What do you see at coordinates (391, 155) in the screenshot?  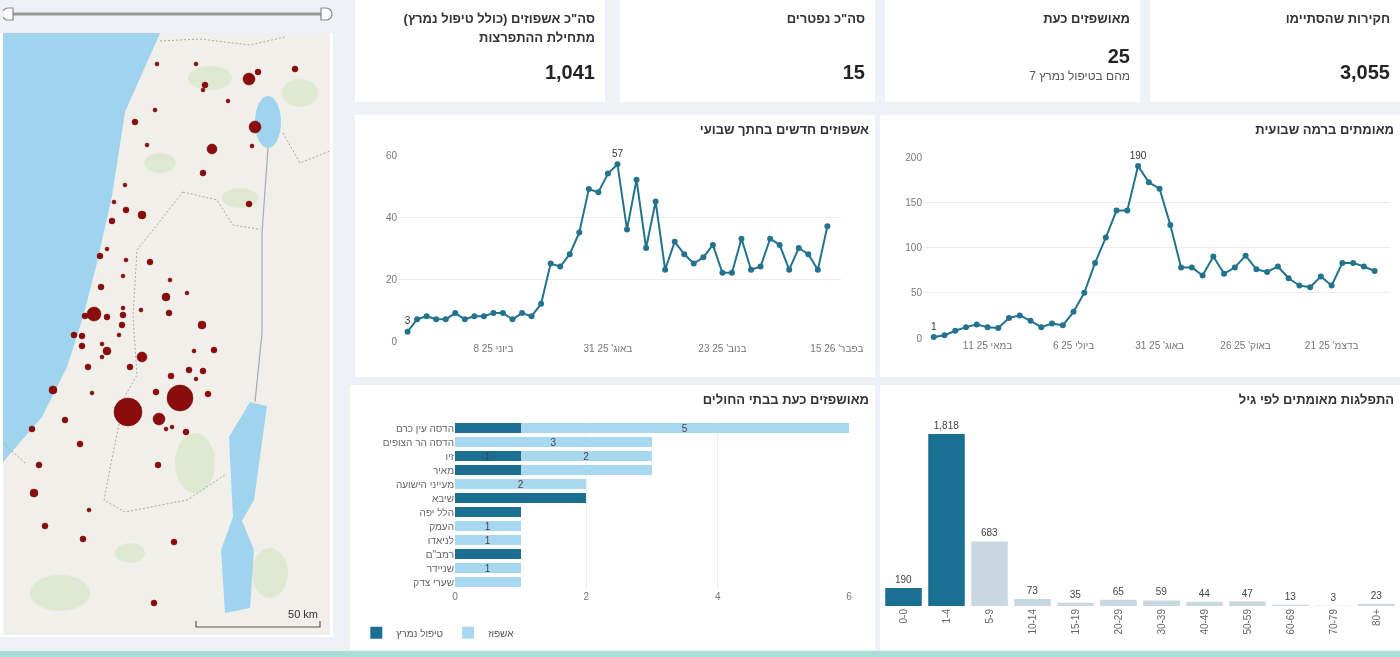 I see `y-tick-label: 60` at bounding box center [391, 155].